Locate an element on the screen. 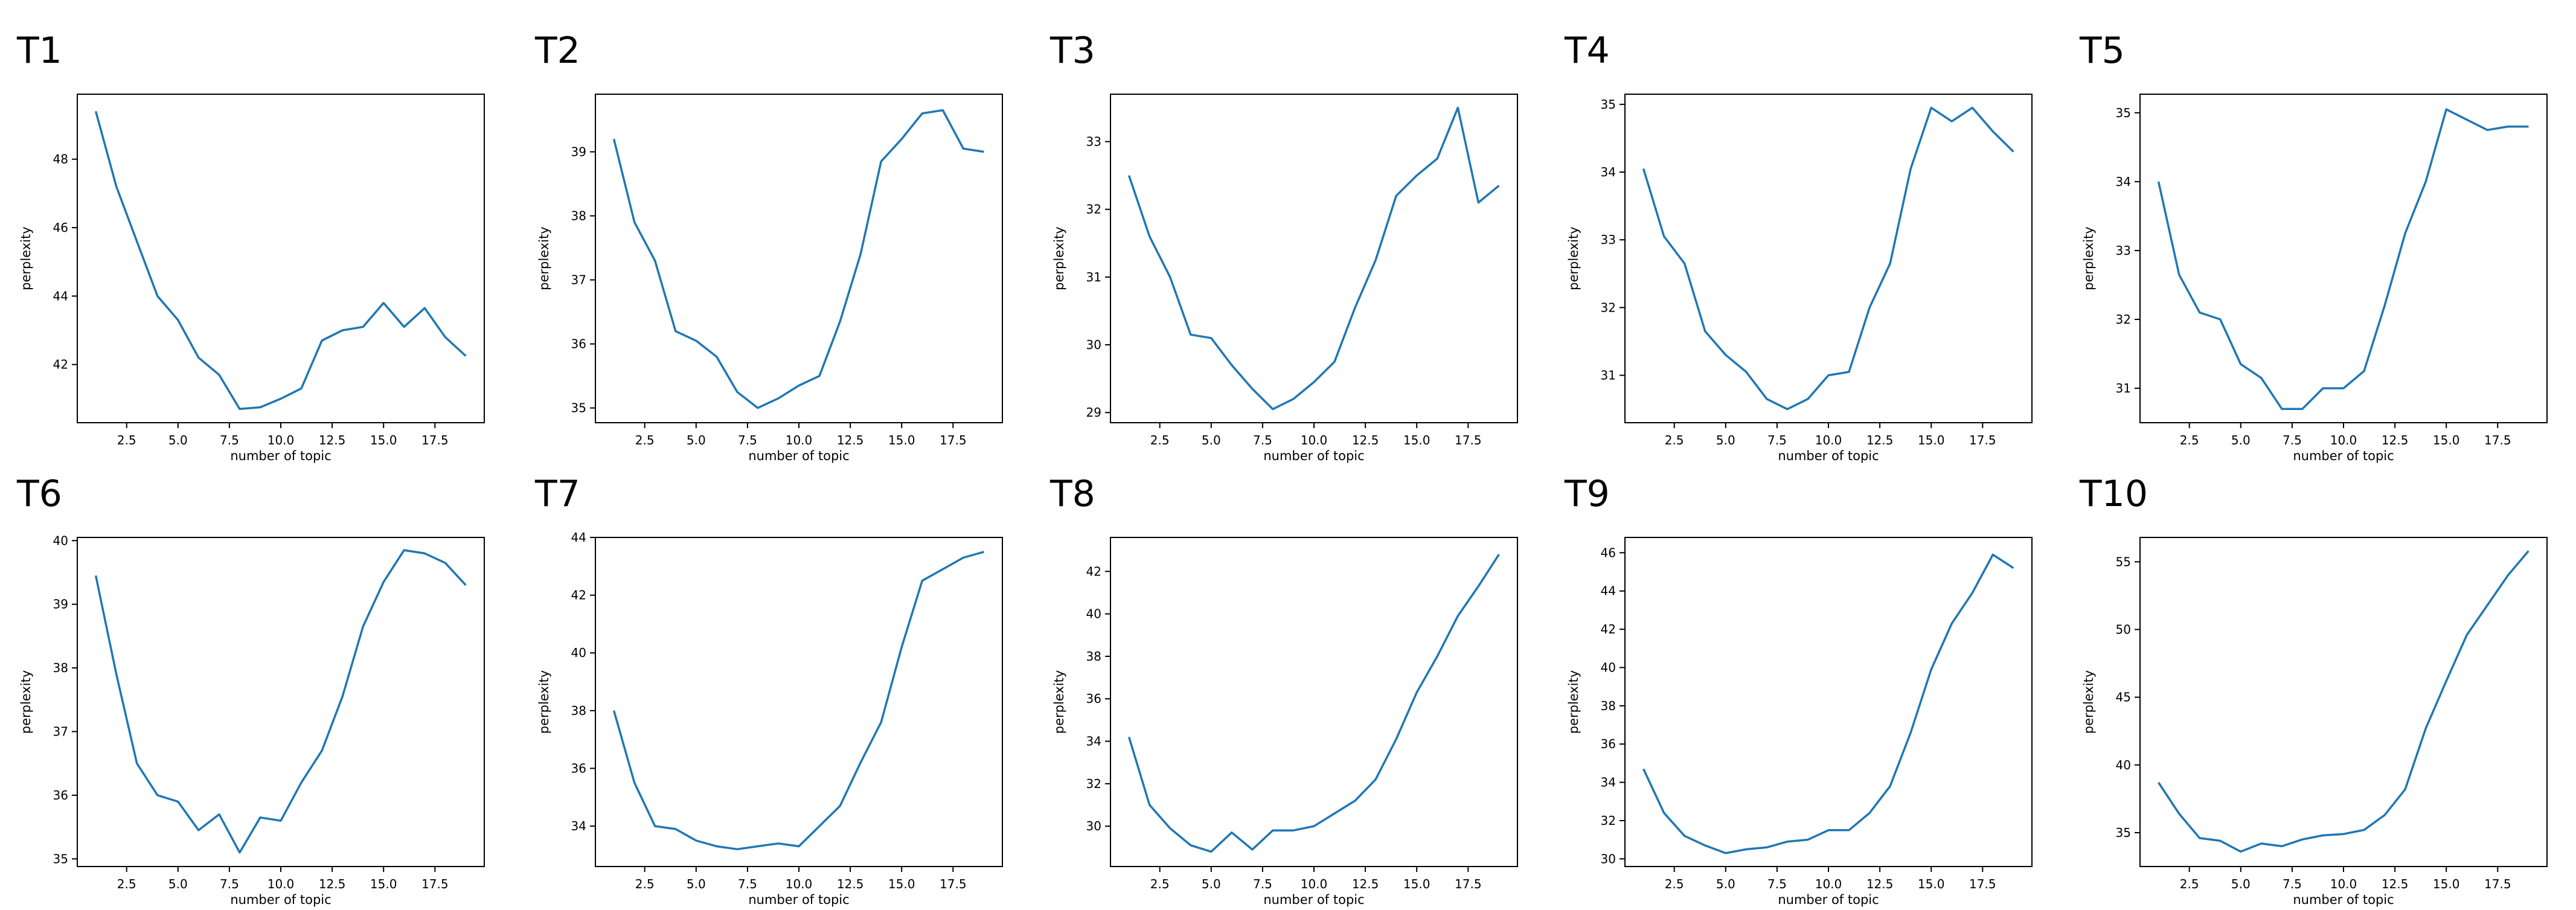 This screenshot has height=910, width=2576. chart-title: T7 is located at coordinates (557, 494).